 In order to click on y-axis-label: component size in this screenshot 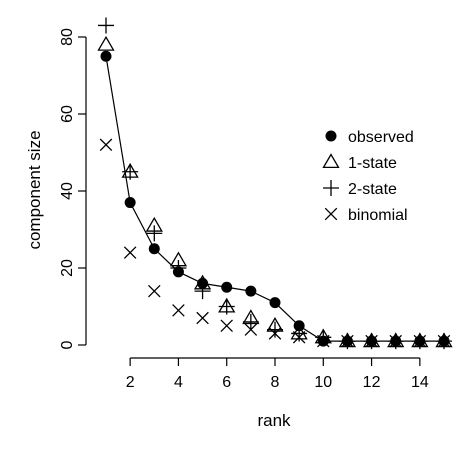, I will do `click(34, 189)`.